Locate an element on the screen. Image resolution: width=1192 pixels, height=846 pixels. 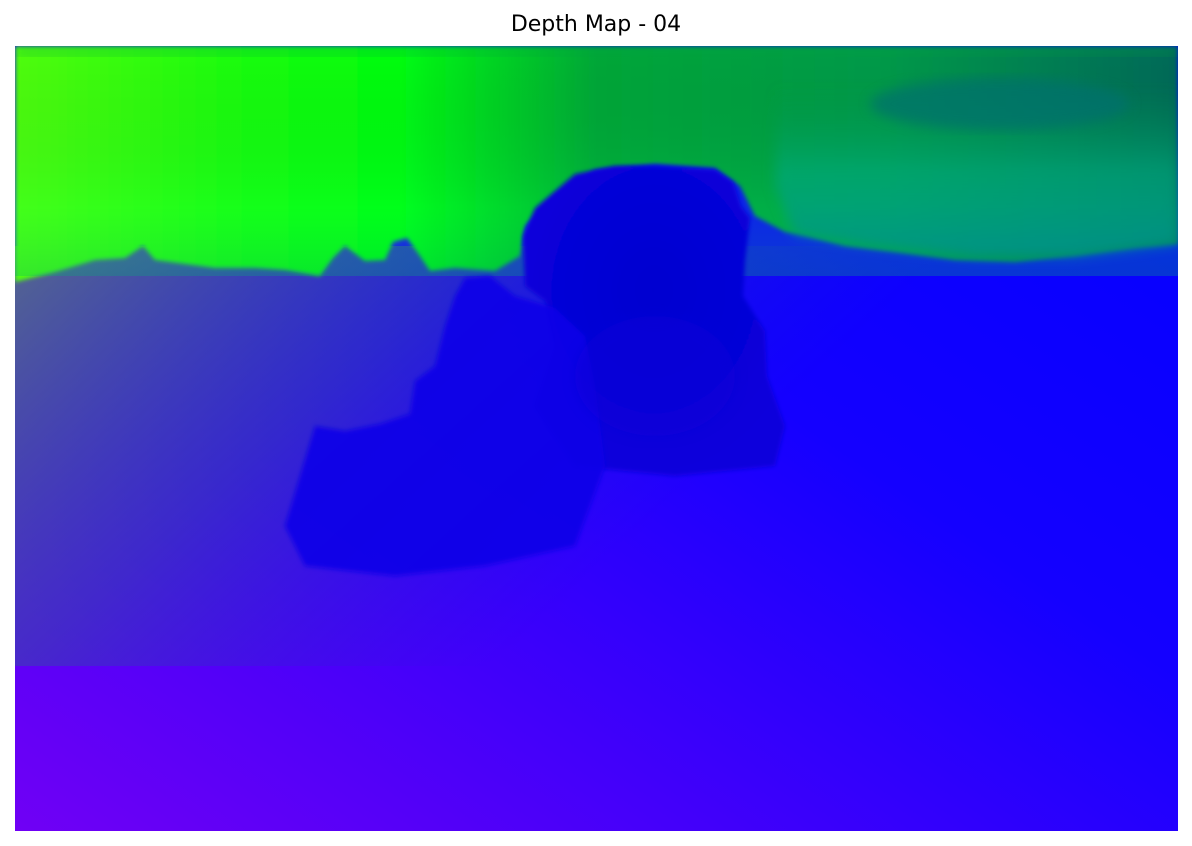
top-edge-shade is located at coordinates (596, 51).